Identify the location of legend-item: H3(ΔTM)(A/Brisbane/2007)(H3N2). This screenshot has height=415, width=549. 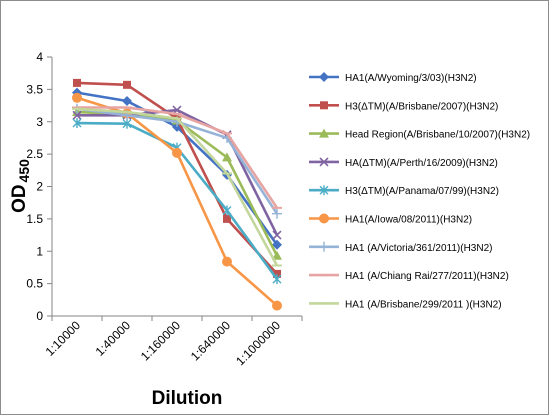
(403, 106).